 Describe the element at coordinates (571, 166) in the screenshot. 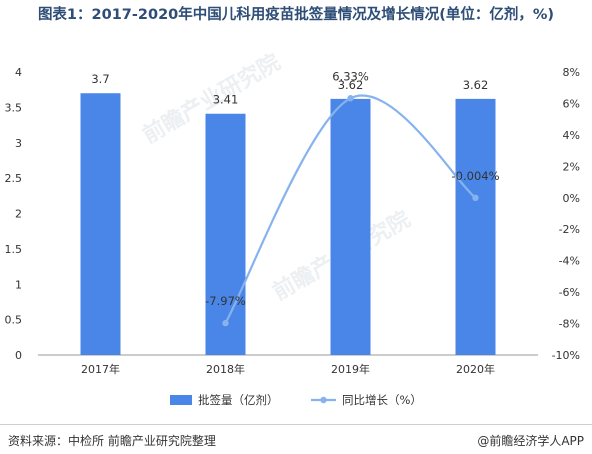

I see `y-right-tick-label: 2%` at that location.